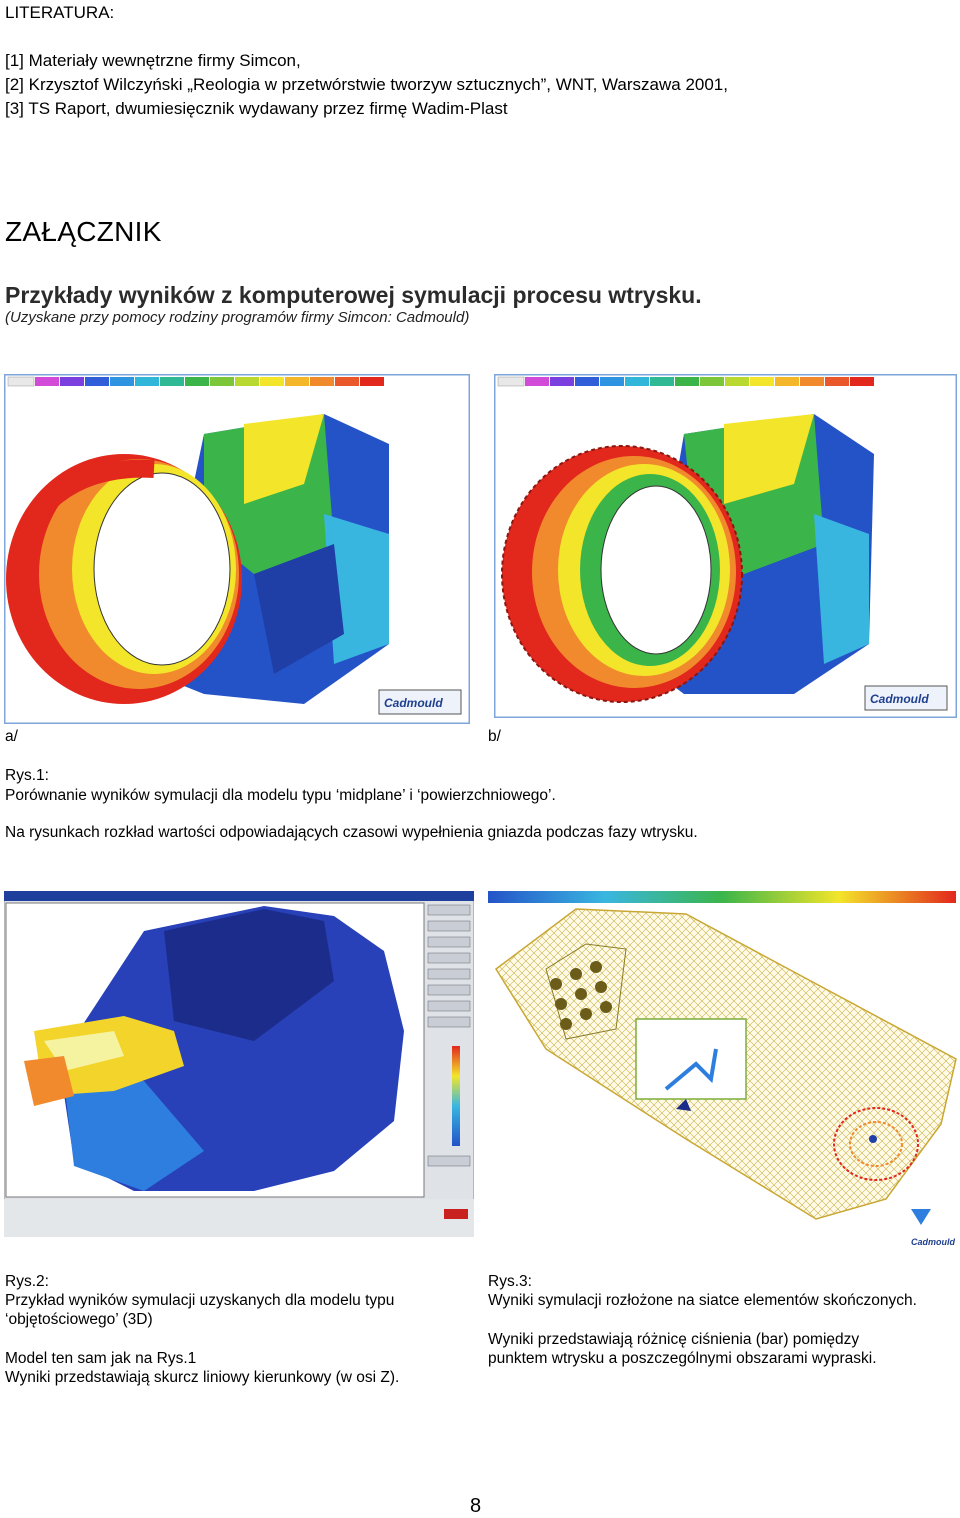 The image size is (960, 1518). What do you see at coordinates (79, 1319) in the screenshot?
I see `figure-2-caption-line-2: ‘objętościowego’ (3D)` at bounding box center [79, 1319].